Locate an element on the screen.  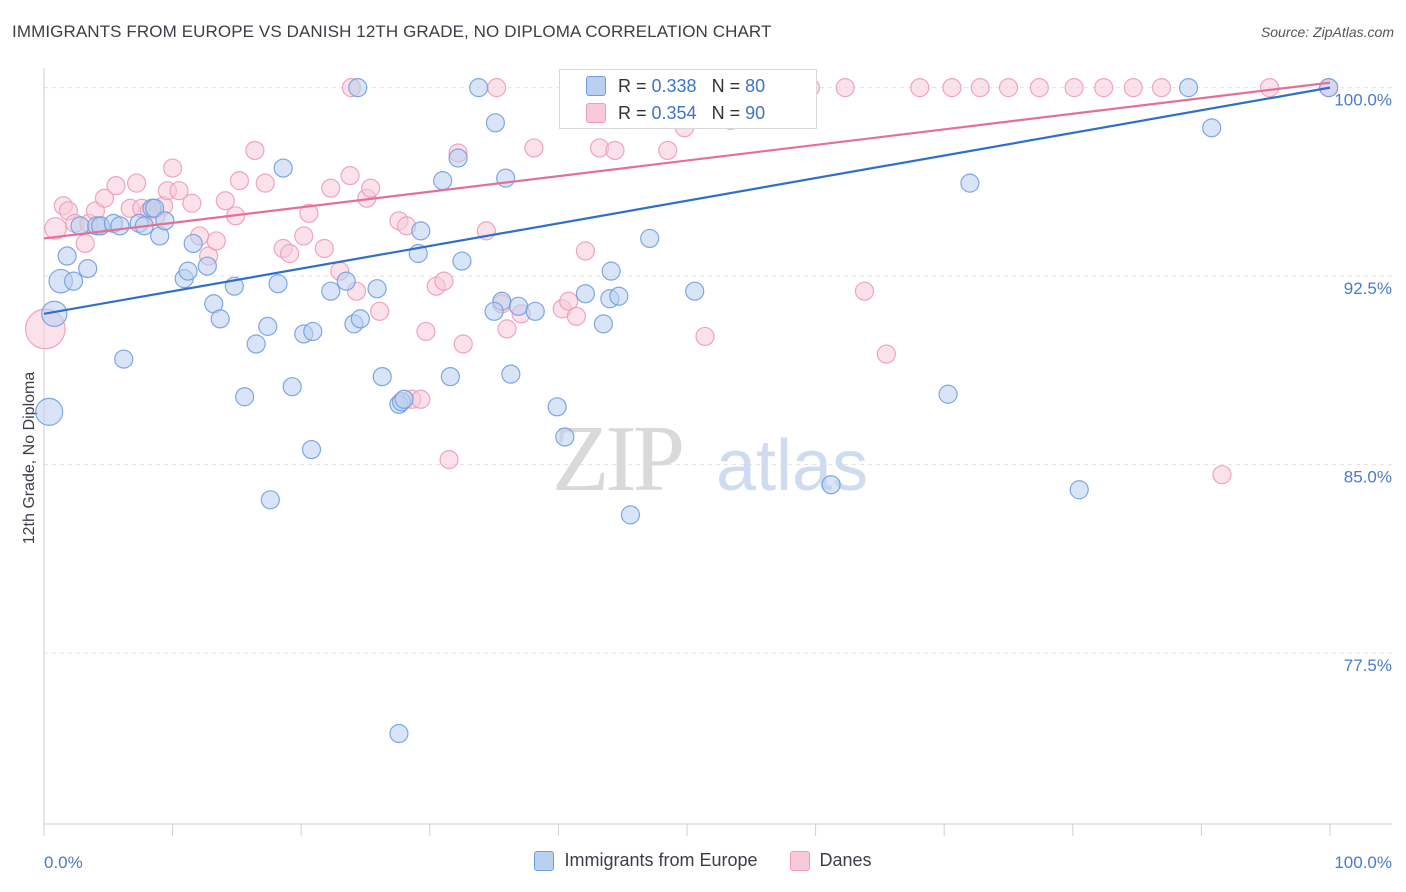
stats-swatch-pink is located at coordinates (596, 113).